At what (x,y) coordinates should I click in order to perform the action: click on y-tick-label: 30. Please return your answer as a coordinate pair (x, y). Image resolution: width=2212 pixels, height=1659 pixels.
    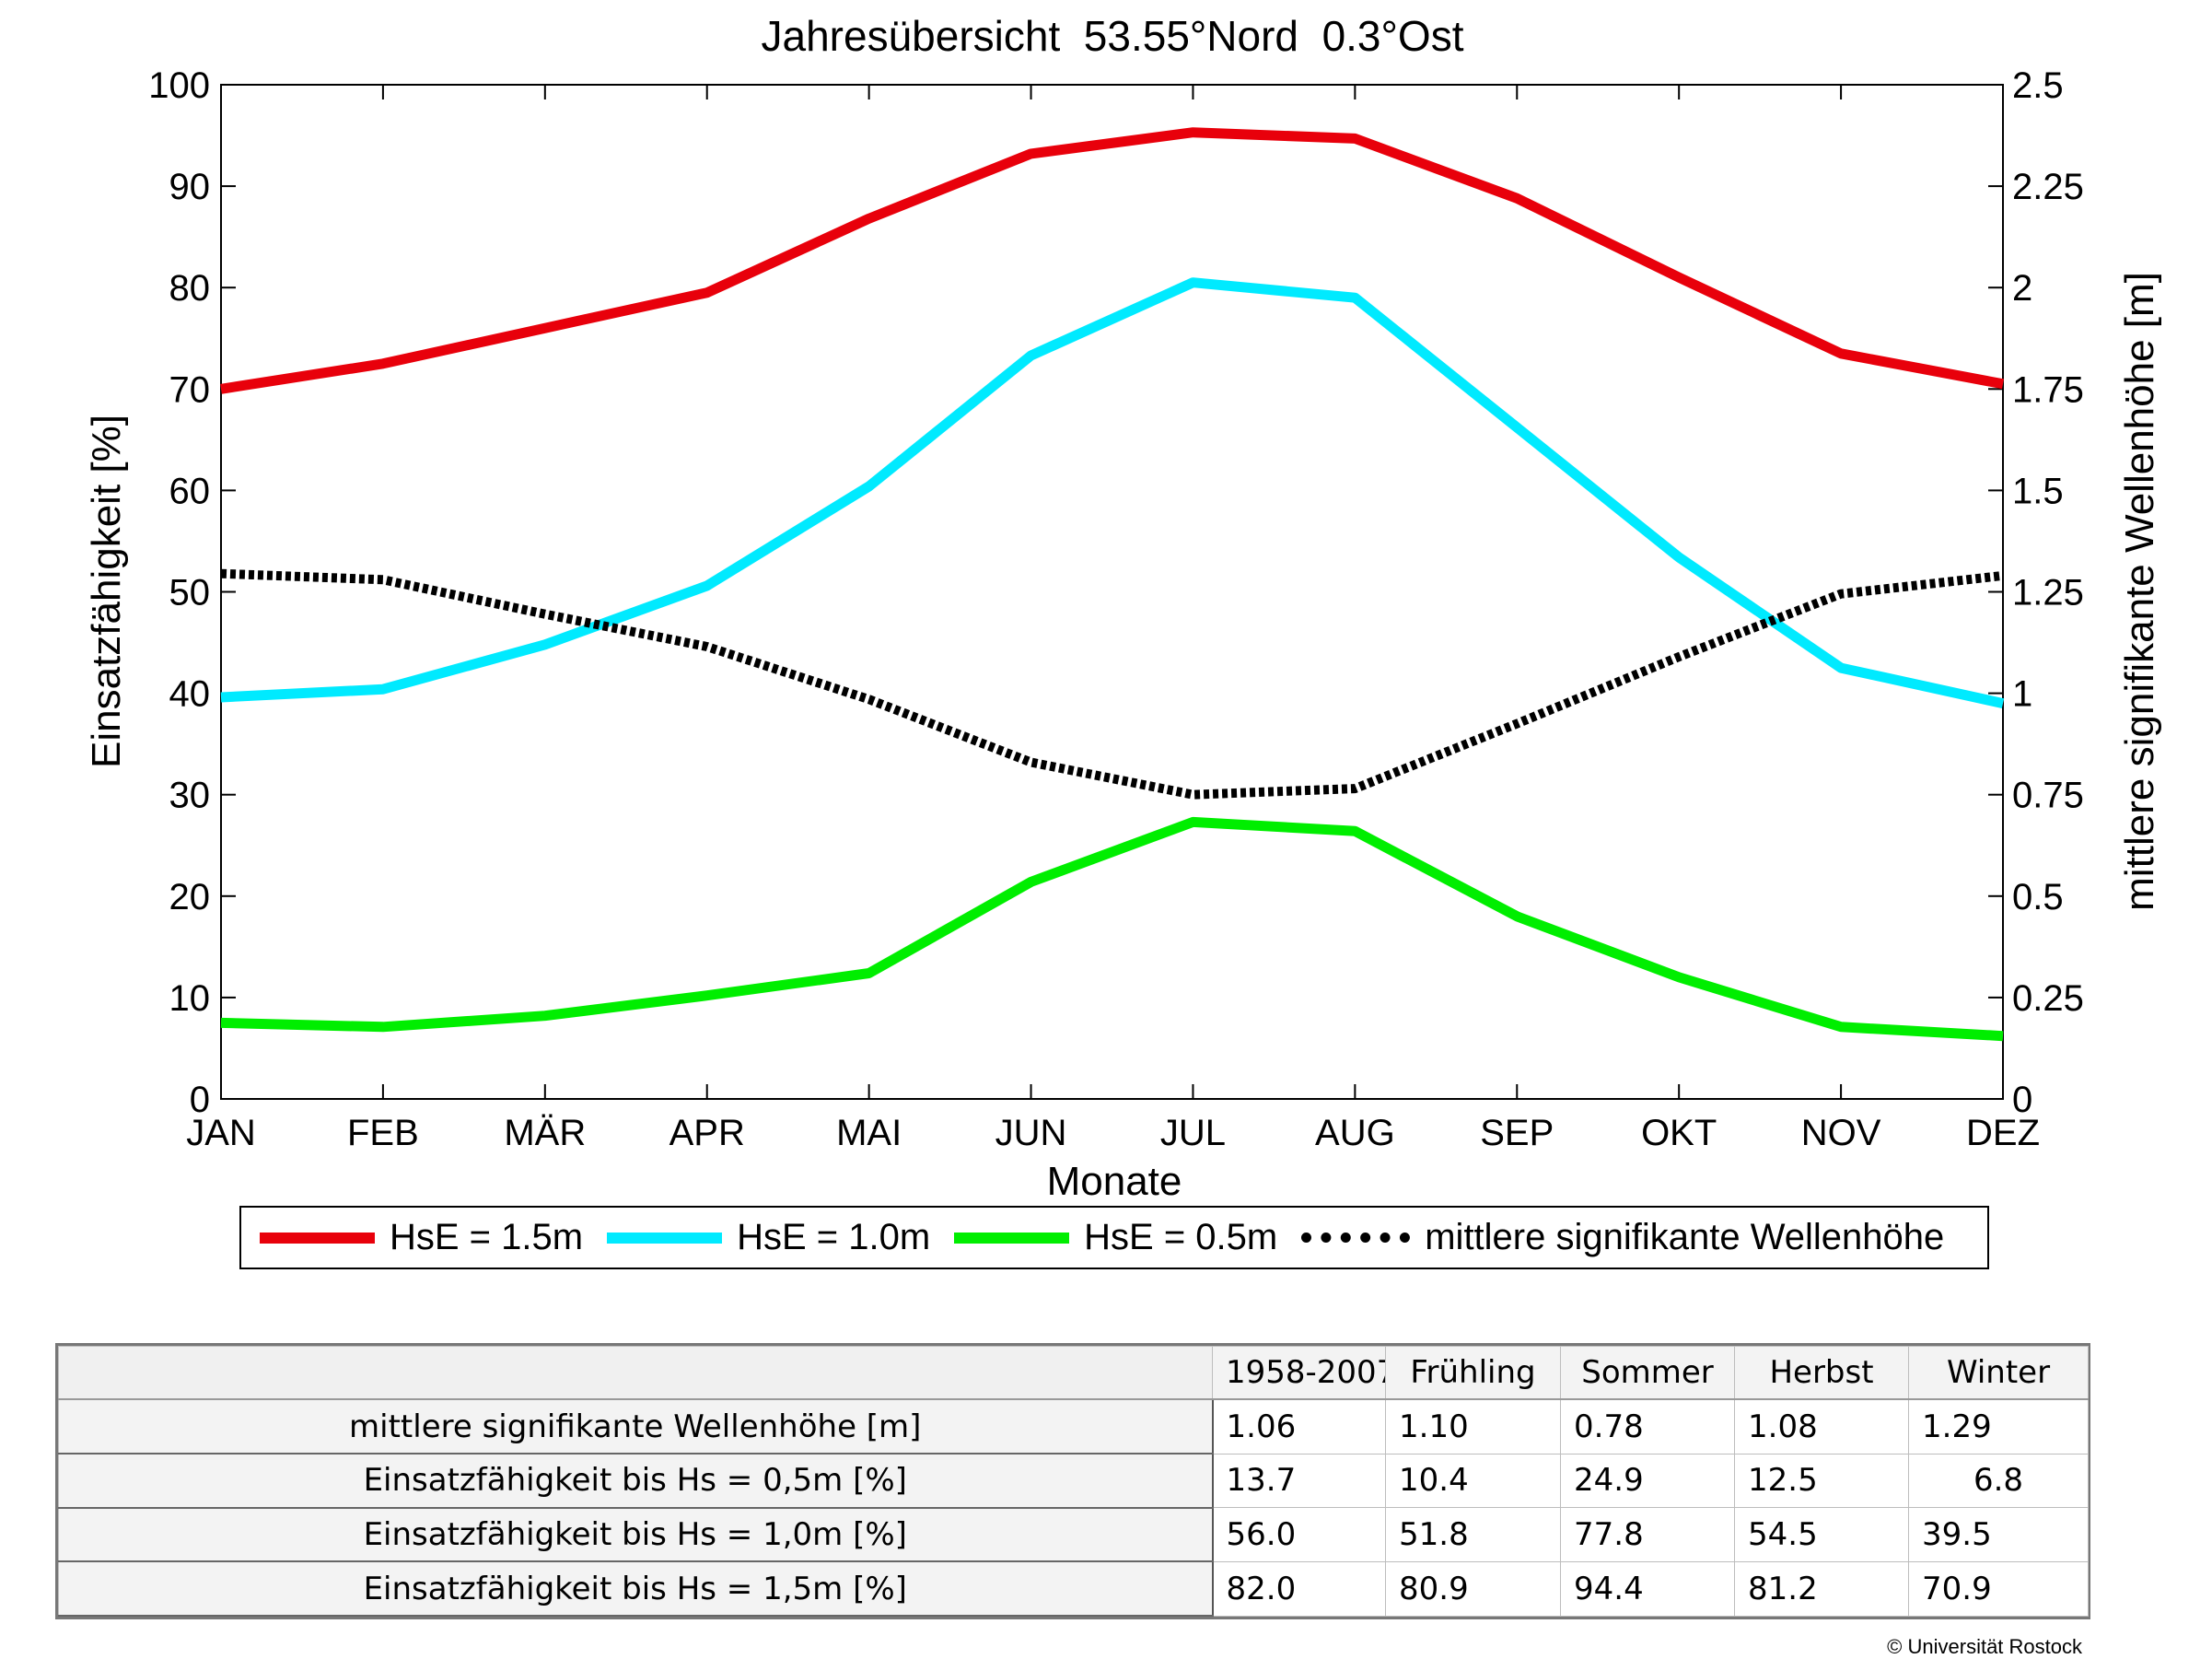
    Looking at the image, I should click on (190, 796).